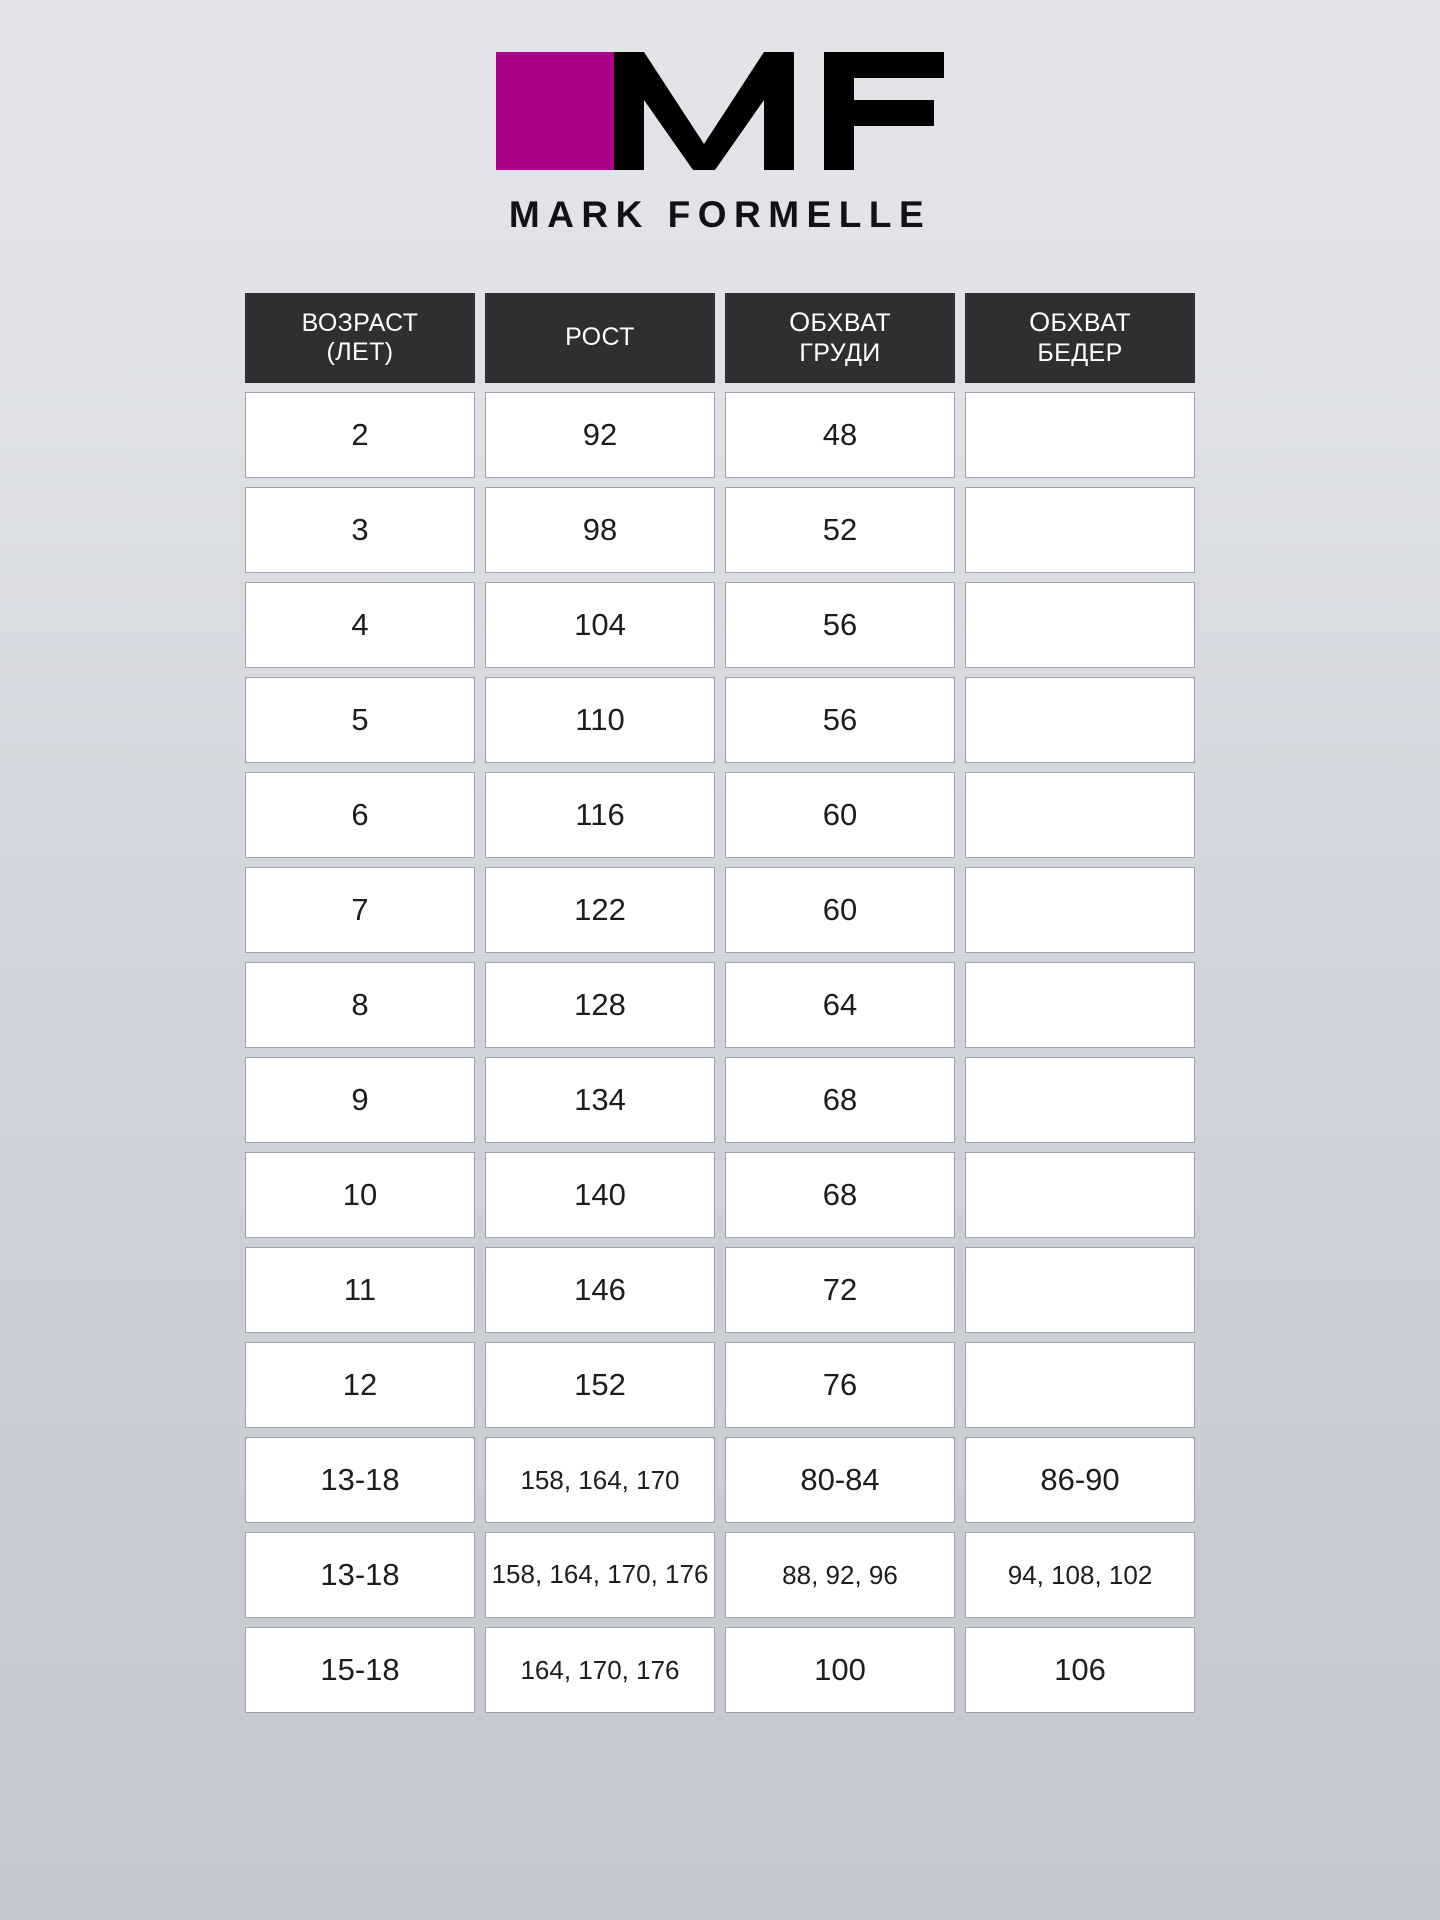 The image size is (1440, 1920). I want to click on cell-age: 15-18, so click(360, 1670).